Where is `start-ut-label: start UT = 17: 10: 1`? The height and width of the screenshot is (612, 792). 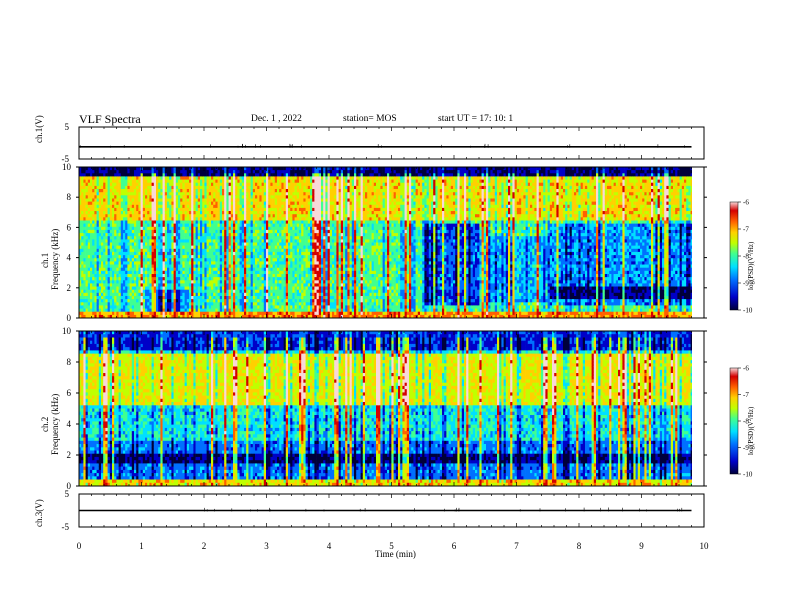
start-ut-label: start UT = 17: 10: 1 is located at coordinates (475, 119).